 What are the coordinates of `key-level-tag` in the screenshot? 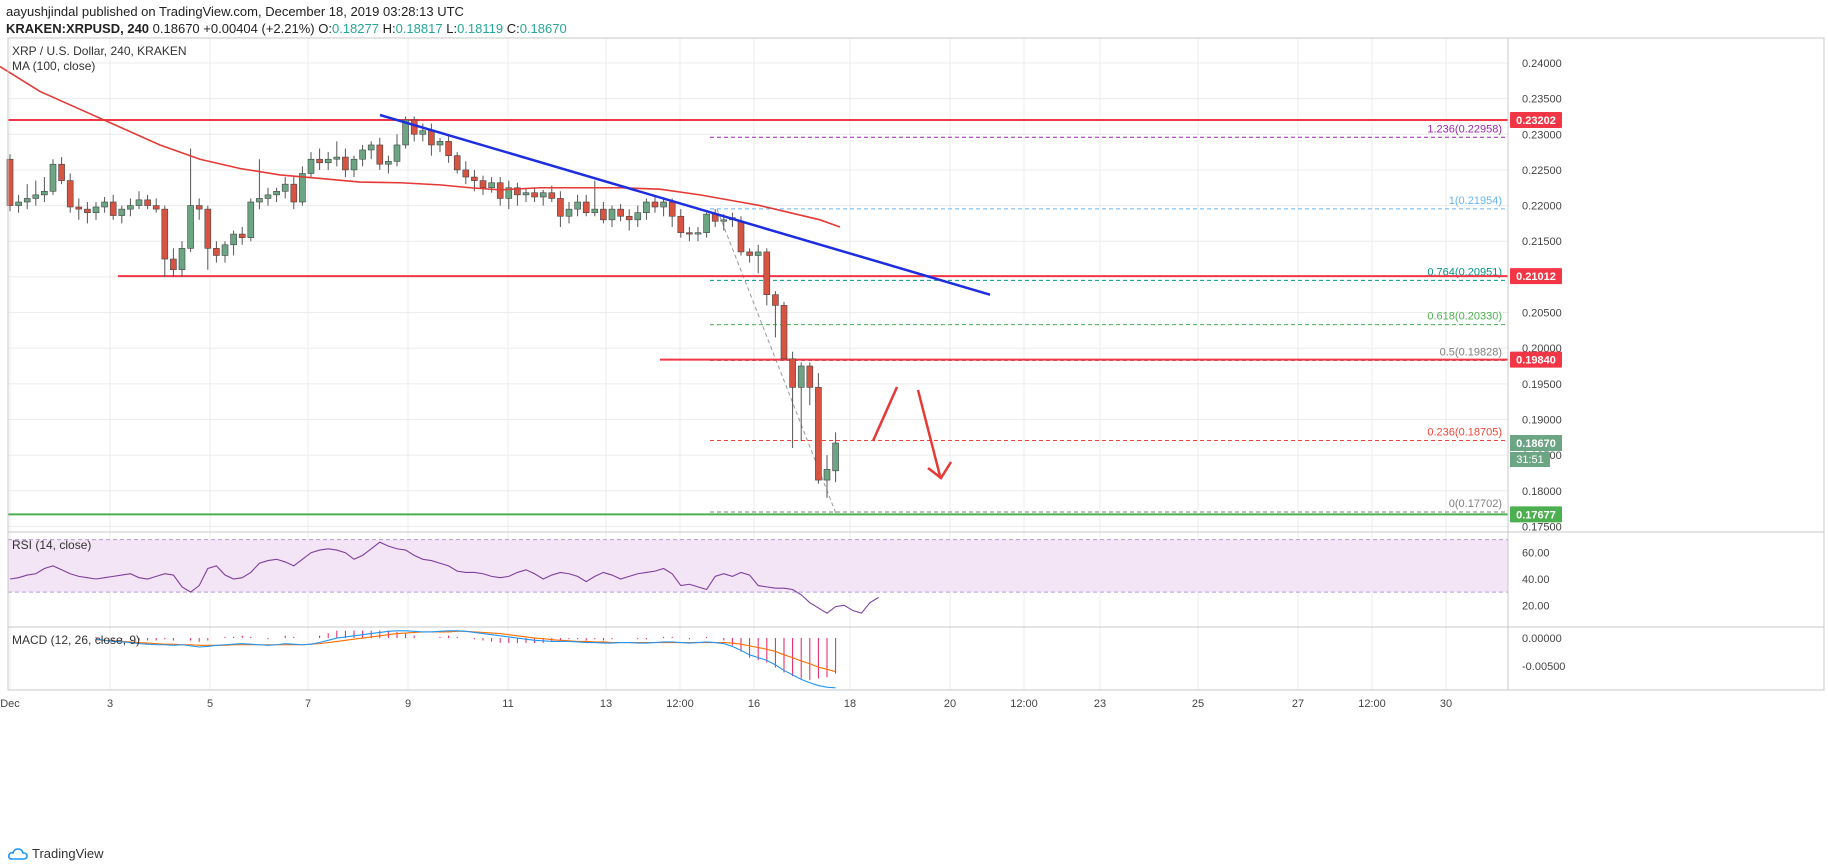 It's located at (1536, 359).